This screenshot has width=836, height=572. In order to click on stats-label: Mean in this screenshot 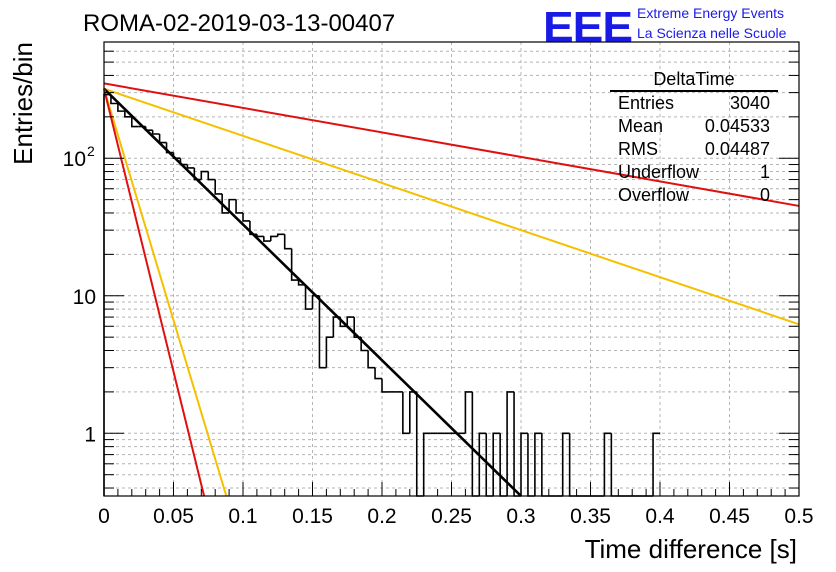, I will do `click(641, 126)`.